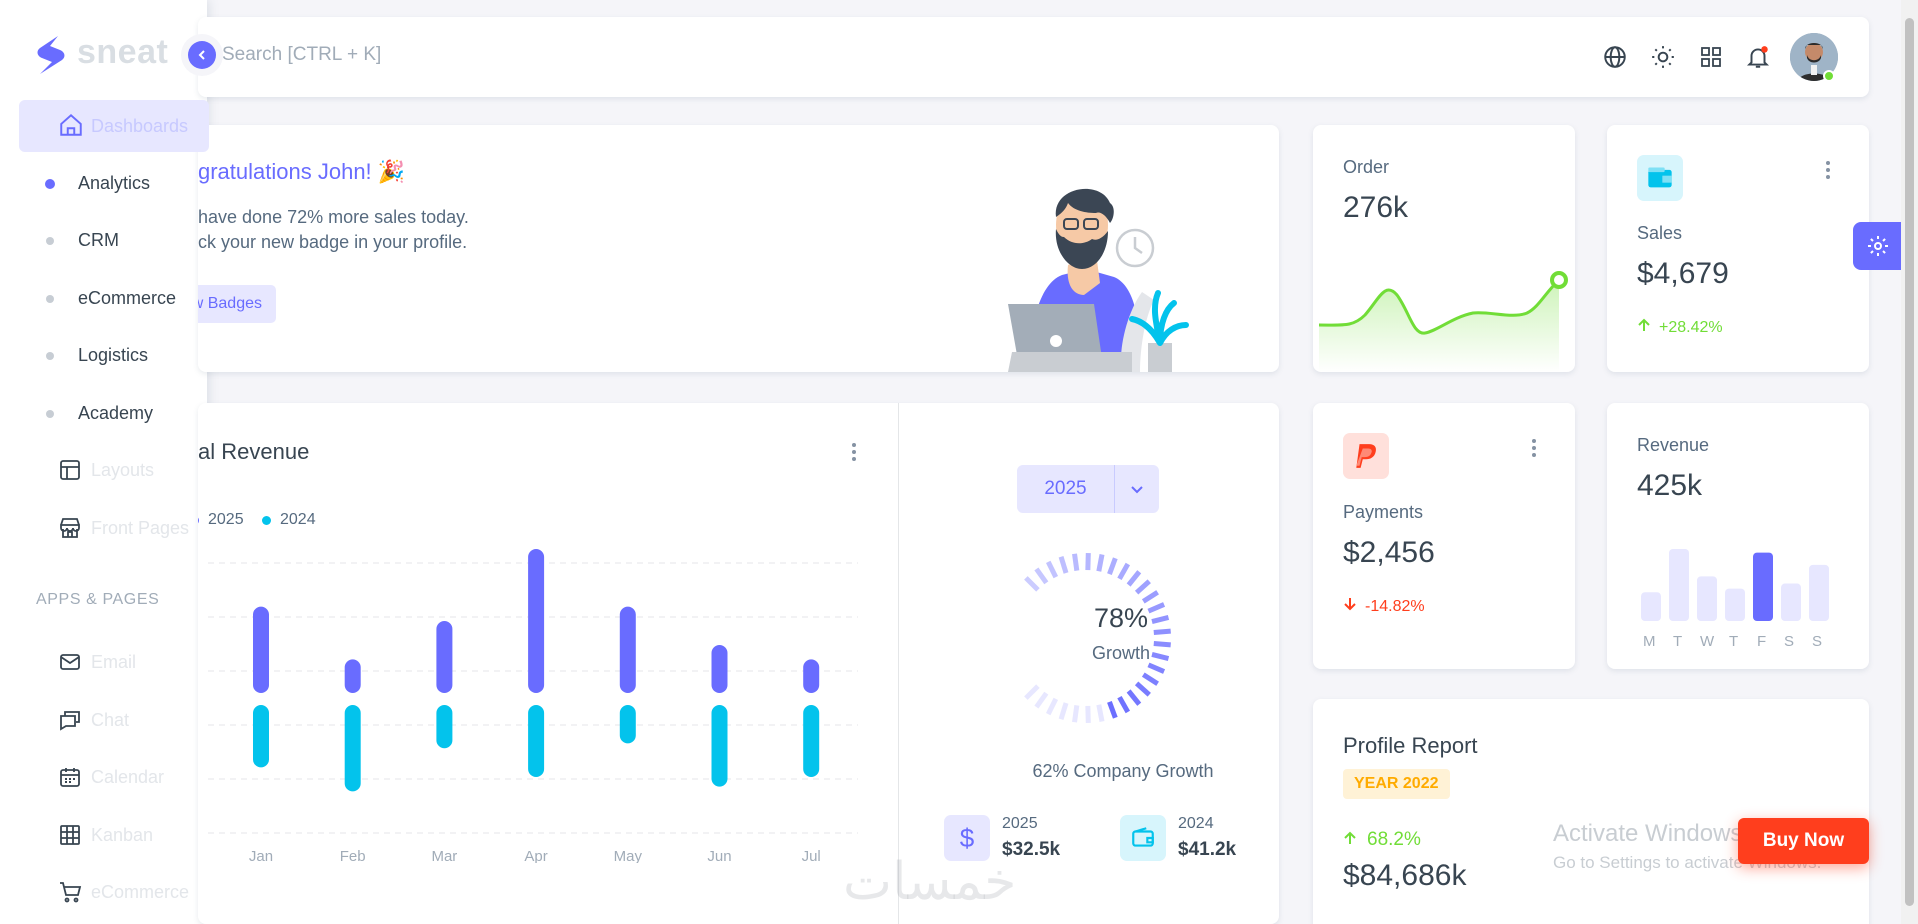 The width and height of the screenshot is (1918, 924). I want to click on sidebar-toggle-button, so click(202, 55).